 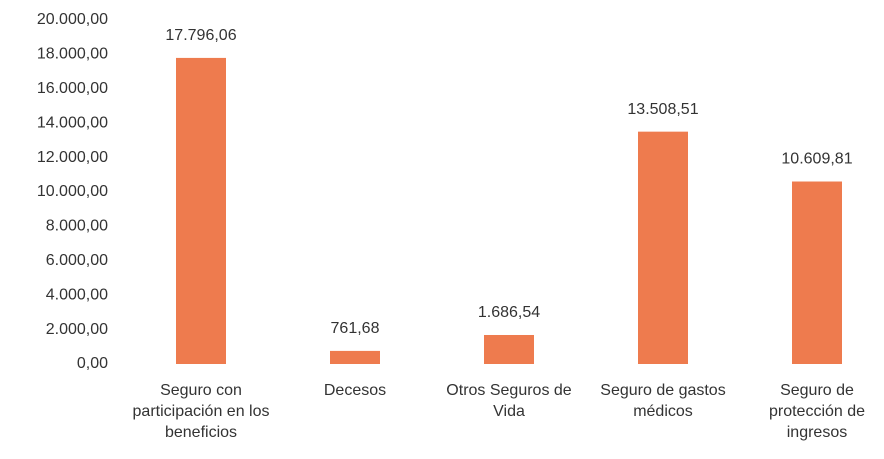 I want to click on x-tick-label: Decesos, so click(x=355, y=390).